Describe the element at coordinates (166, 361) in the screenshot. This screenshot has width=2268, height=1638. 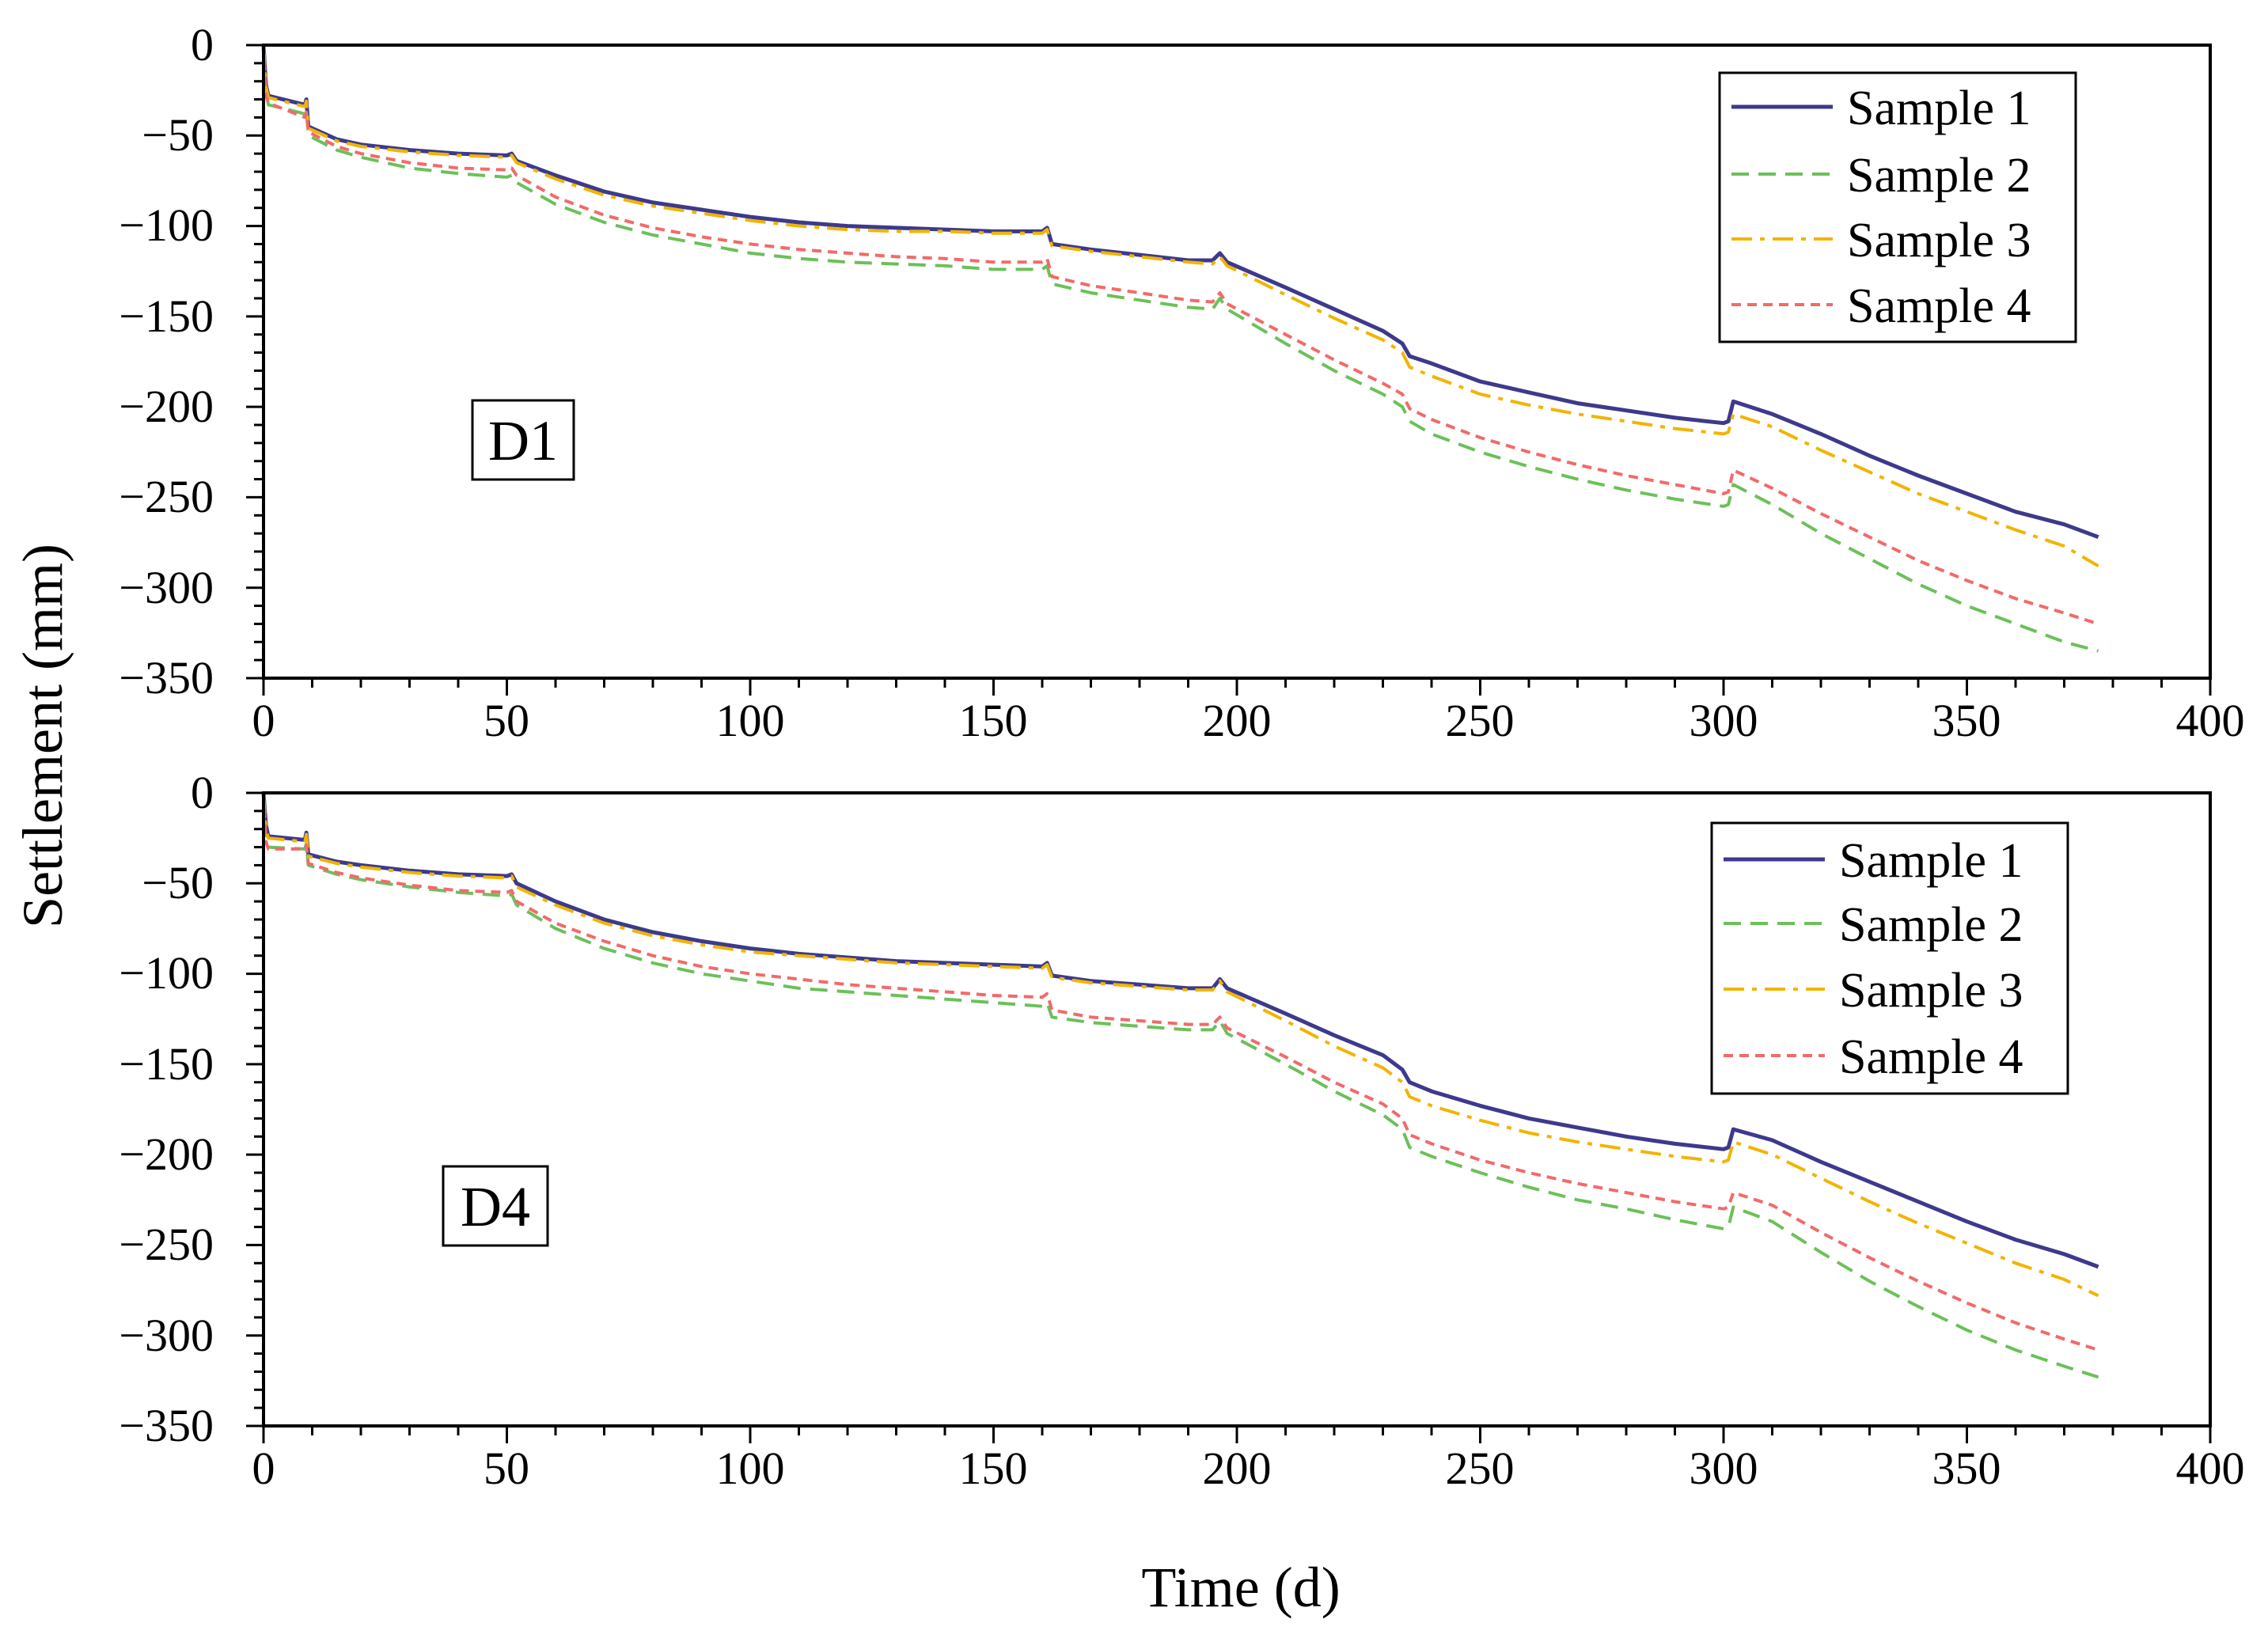
I see `y-tick-labels-d1: 0 −50 −100 −150 −200 −250 −300 −350` at that location.